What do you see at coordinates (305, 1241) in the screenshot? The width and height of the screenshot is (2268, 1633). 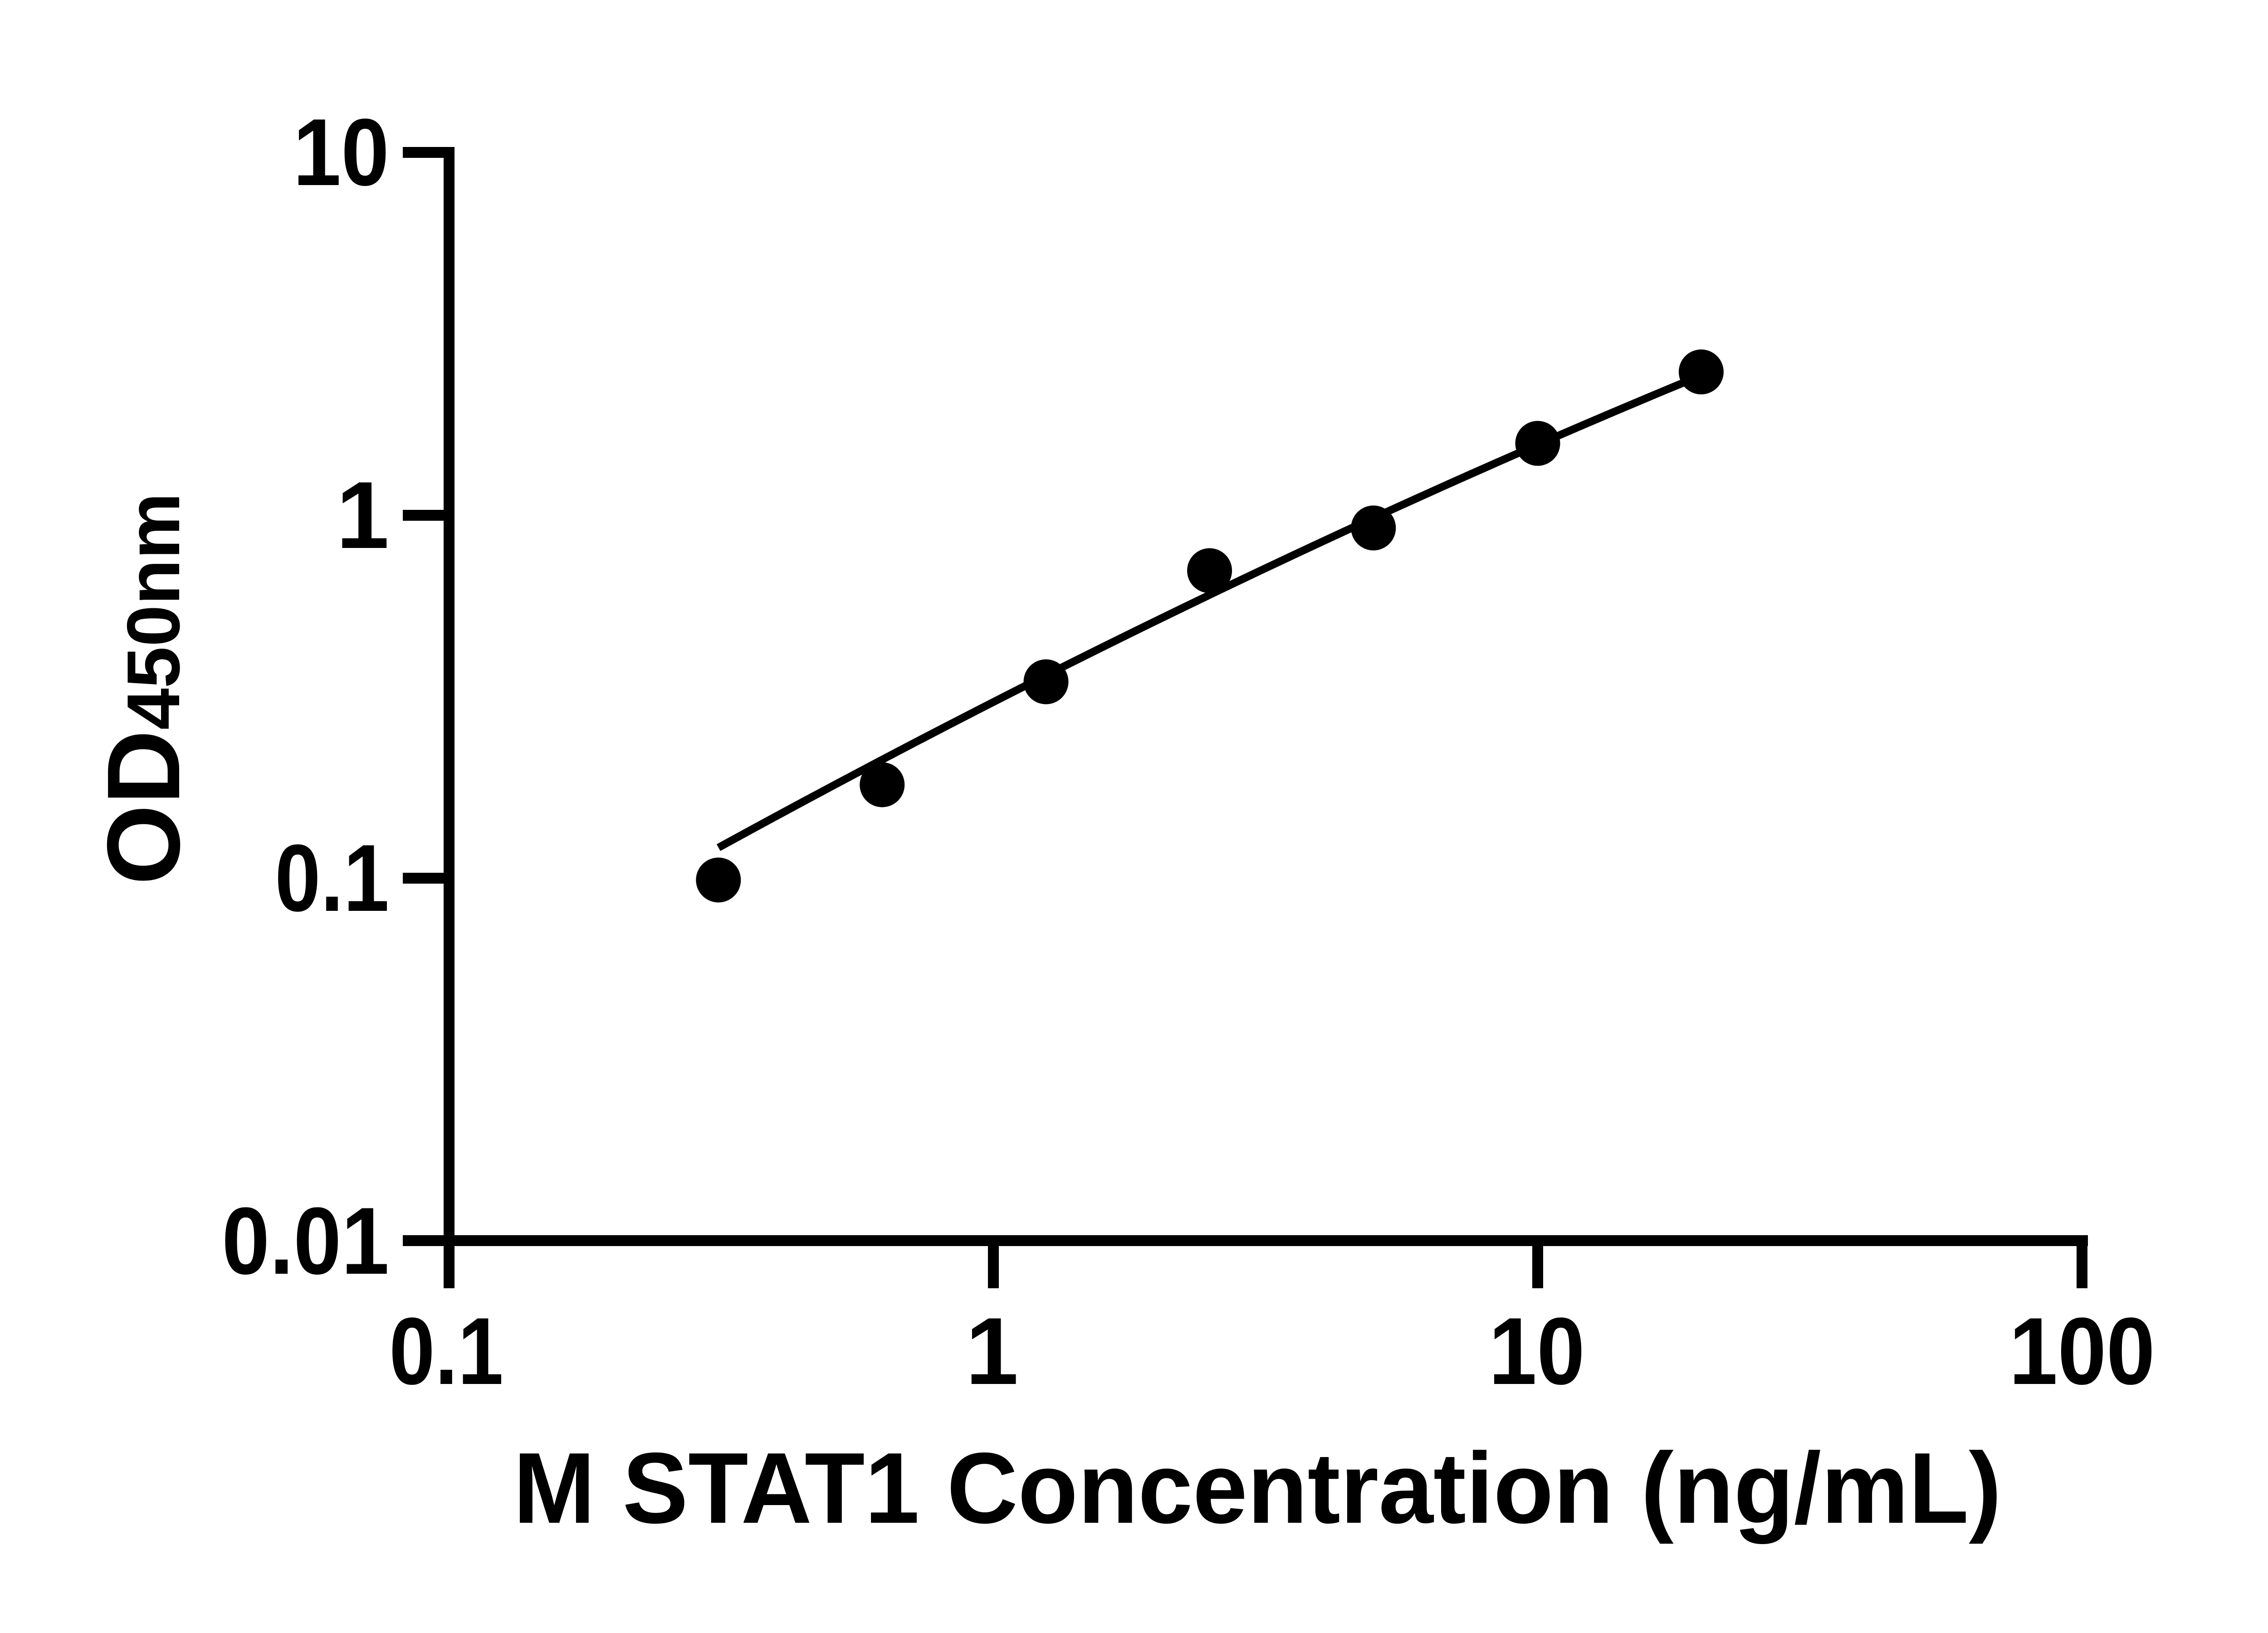 I see `svg-text: 0.01` at bounding box center [305, 1241].